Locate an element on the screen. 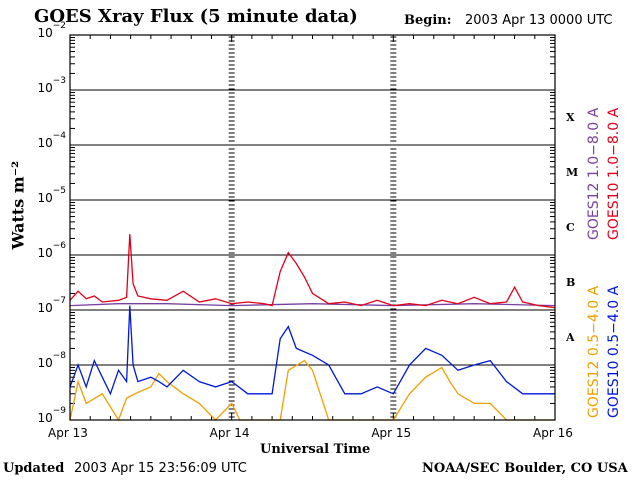  x-axis-label: Universal Time is located at coordinates (315, 449).